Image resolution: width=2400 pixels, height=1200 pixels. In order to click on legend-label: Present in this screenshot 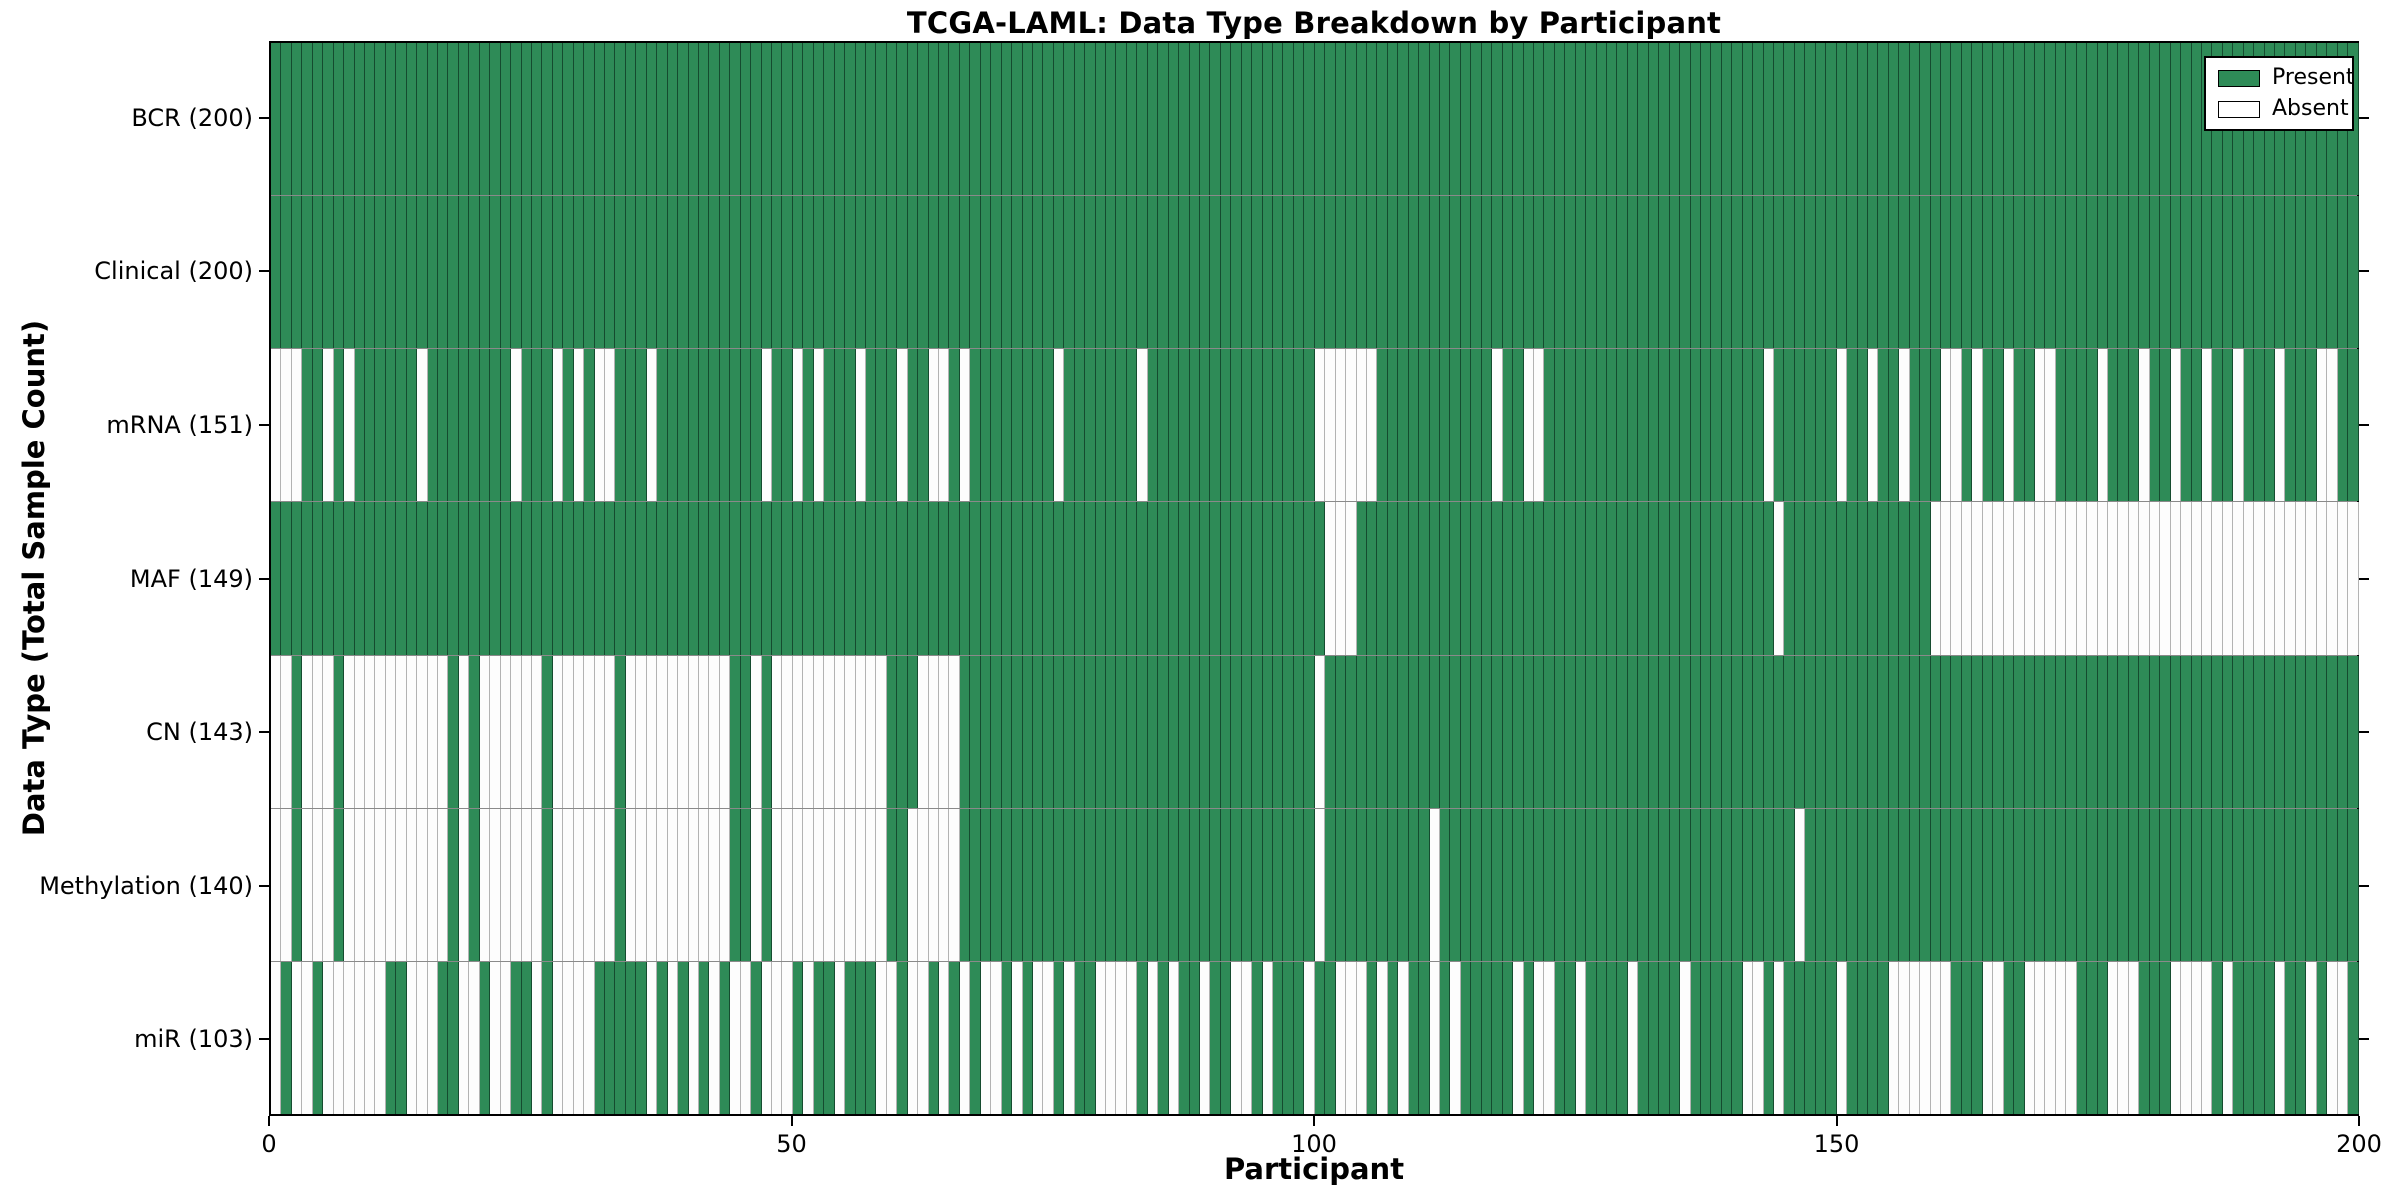, I will do `click(2313, 77)`.